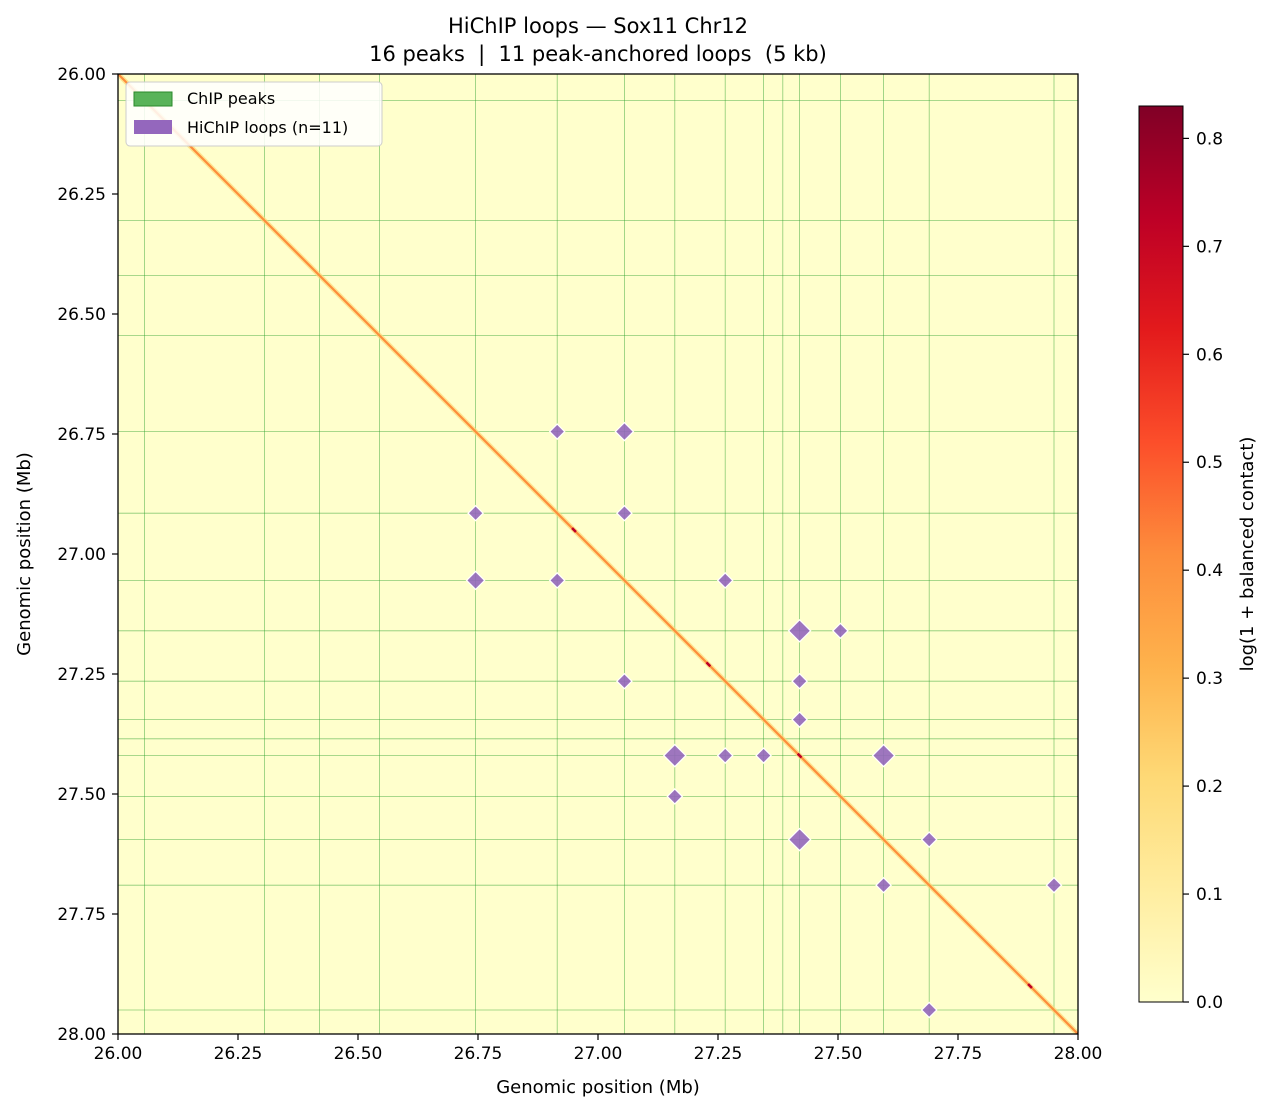 The image size is (1274, 1117). What do you see at coordinates (598, 54) in the screenshot?
I see `chart-subtitle: 16 peaks | 11 peak-anchored loops (5 kb)` at bounding box center [598, 54].